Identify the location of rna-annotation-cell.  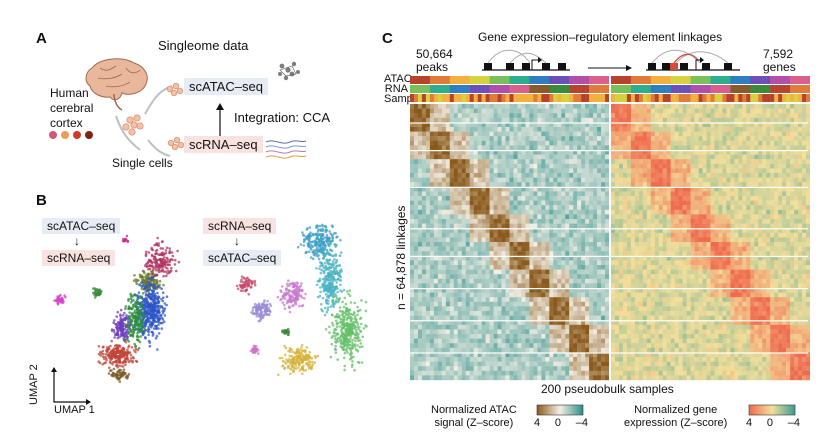
(447, 89).